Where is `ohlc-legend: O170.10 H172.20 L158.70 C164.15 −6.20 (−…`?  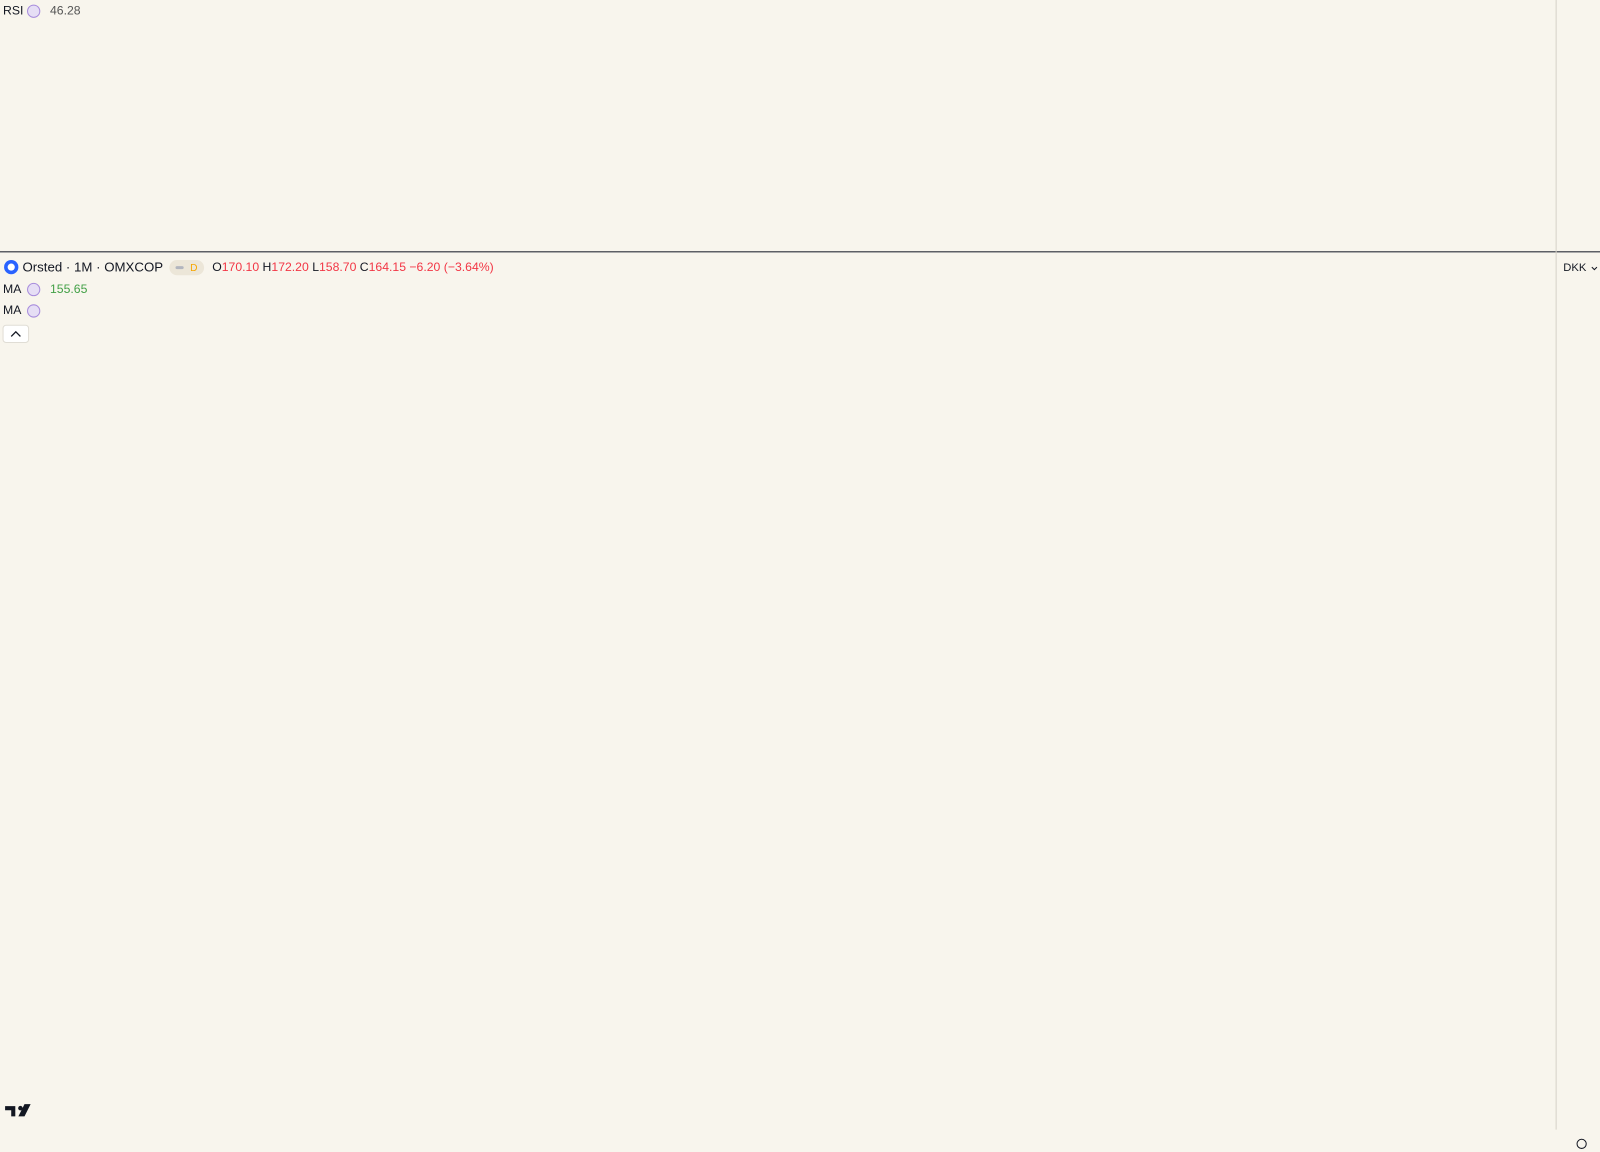 ohlc-legend: O170.10 H172.20 L158.70 C164.15 −6.20 (−… is located at coordinates (352, 267).